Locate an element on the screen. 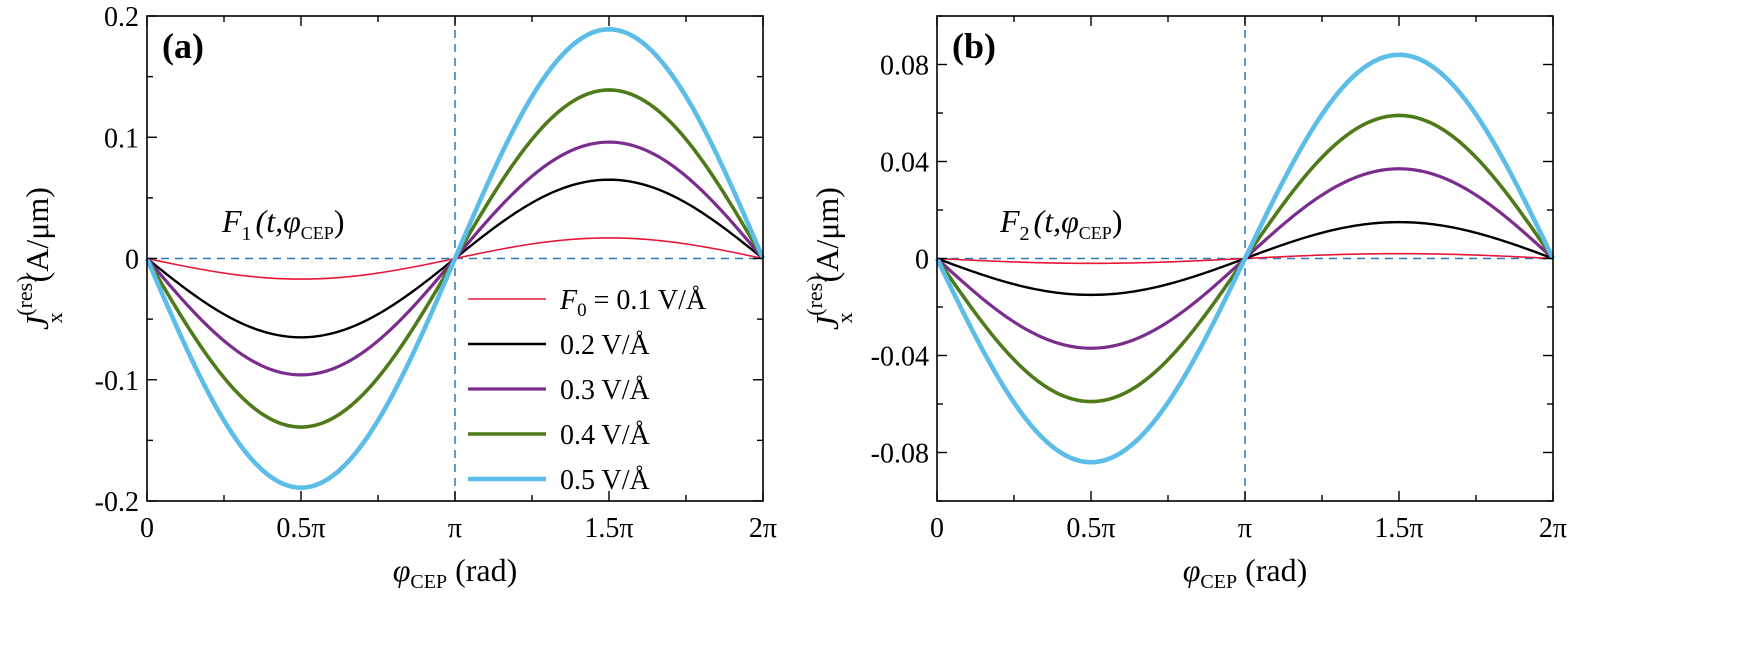  legend-label: F0 = 0.1 V/Å is located at coordinates (633, 303).